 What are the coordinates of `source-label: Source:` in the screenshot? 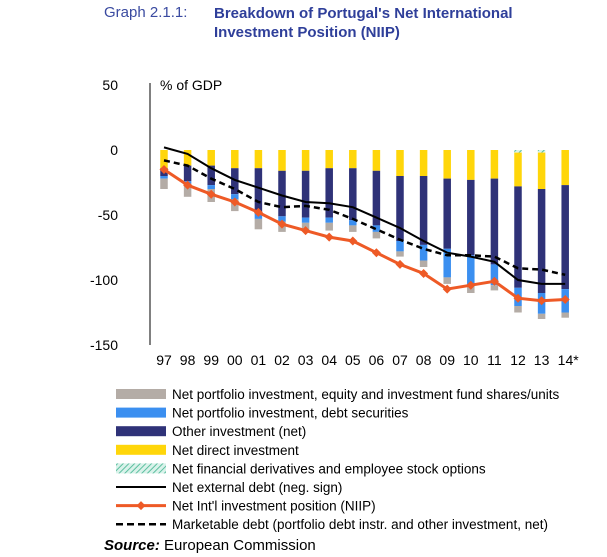 It's located at (132, 545).